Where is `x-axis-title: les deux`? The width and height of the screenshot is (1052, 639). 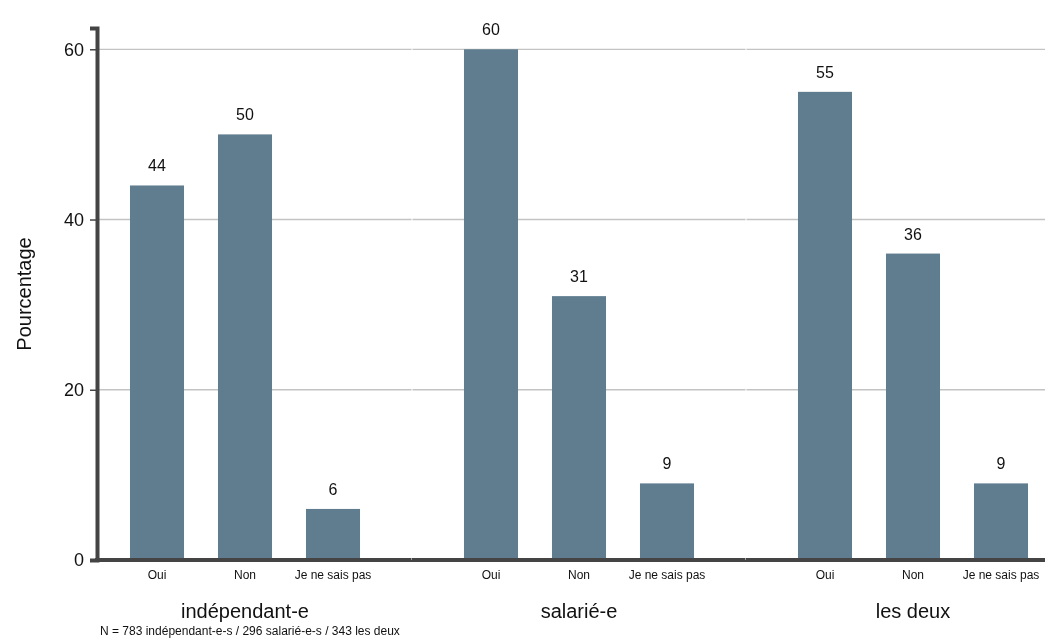 x-axis-title: les deux is located at coordinates (913, 611).